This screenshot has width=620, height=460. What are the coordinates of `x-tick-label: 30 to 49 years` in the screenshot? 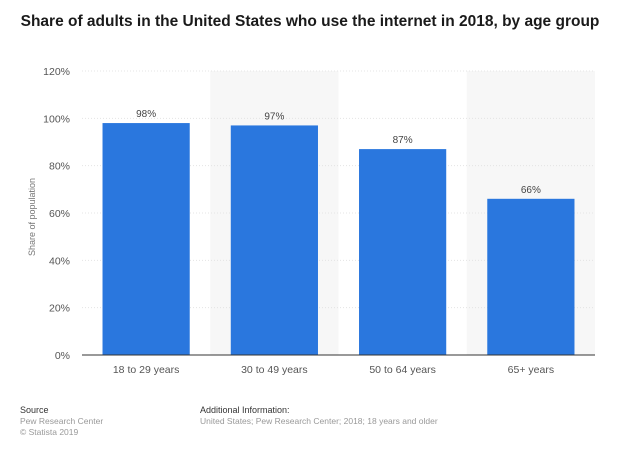 It's located at (274, 370).